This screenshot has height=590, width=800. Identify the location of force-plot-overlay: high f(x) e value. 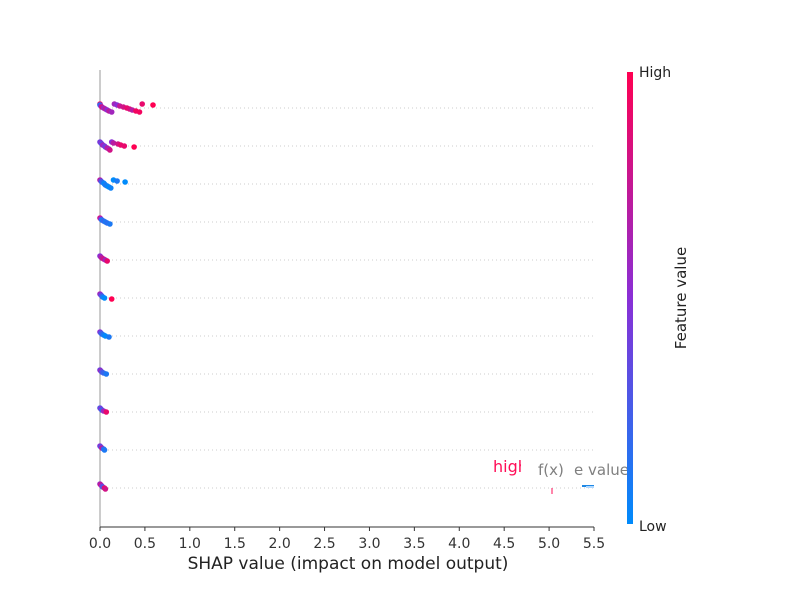
(561, 475).